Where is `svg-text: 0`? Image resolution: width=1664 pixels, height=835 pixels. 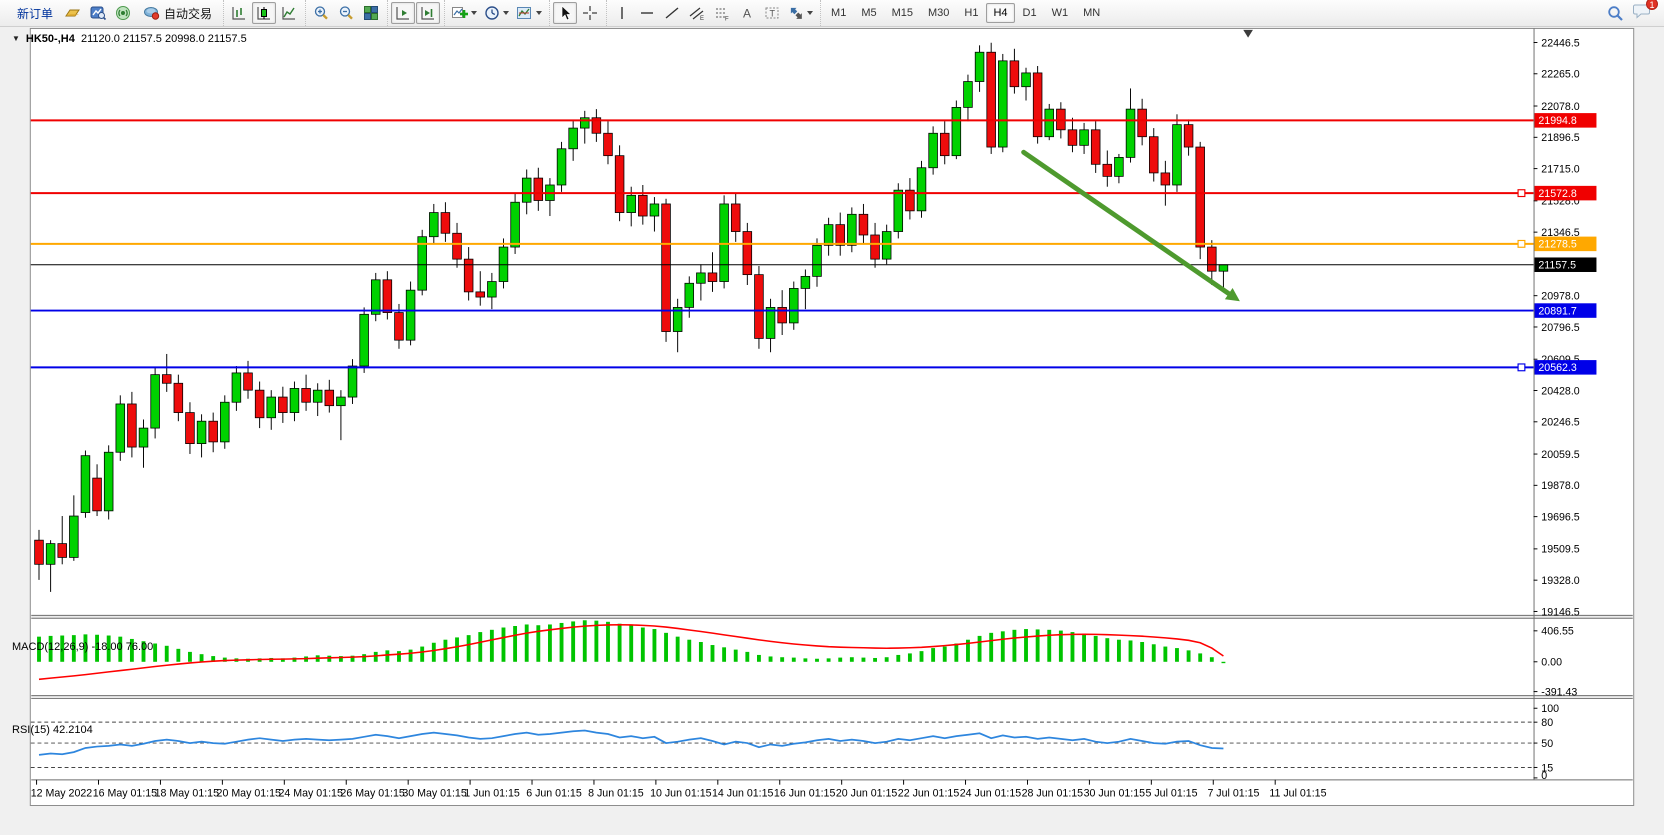 svg-text: 0 is located at coordinates (1544, 776).